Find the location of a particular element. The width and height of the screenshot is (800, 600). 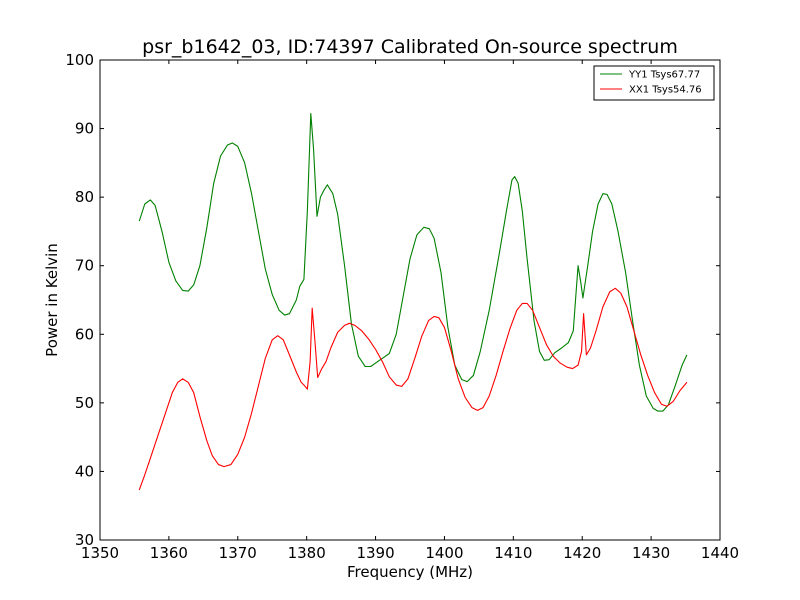

x-axis-label: Frequency (MHz) is located at coordinates (410, 572).